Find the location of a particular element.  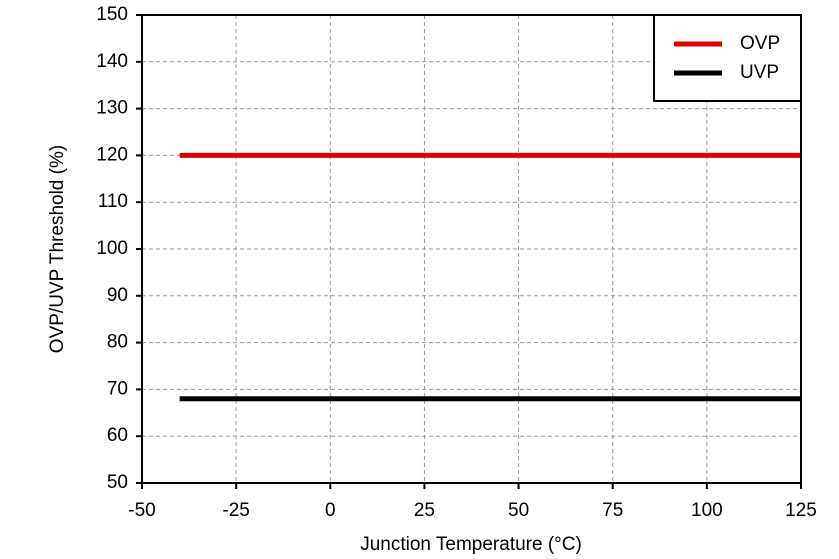

y-tick-label: 110 is located at coordinates (113, 201).